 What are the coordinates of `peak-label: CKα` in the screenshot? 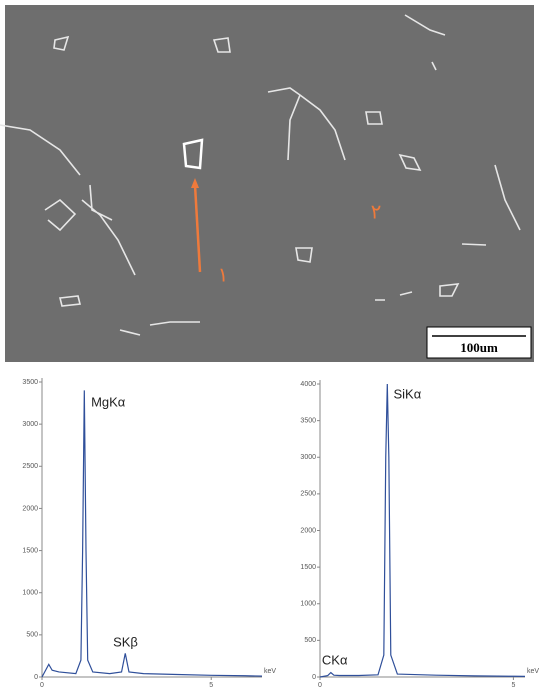 It's located at (335, 659).